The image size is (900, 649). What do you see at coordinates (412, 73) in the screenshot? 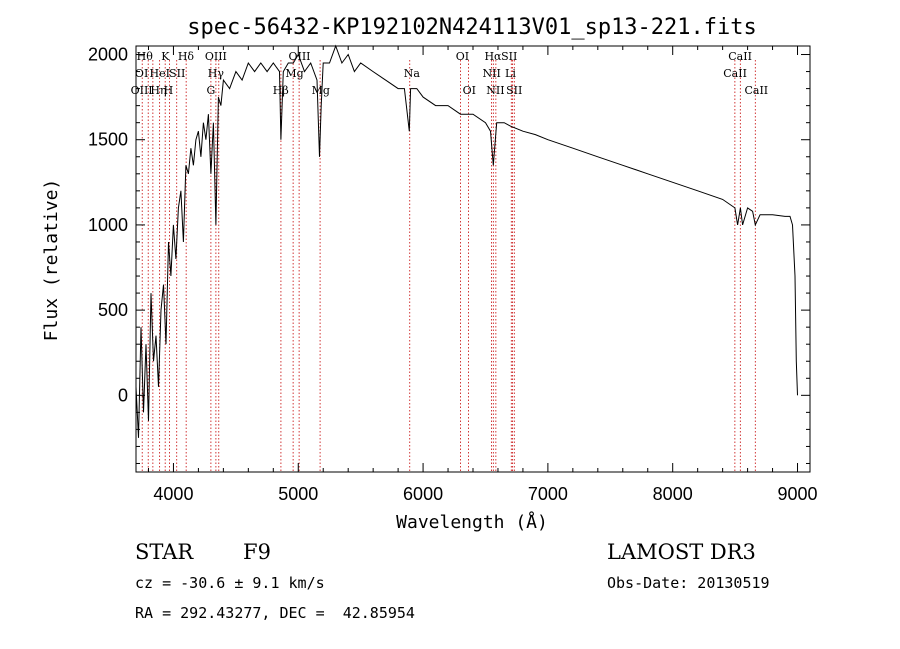
I see `line-label: Na` at bounding box center [412, 73].